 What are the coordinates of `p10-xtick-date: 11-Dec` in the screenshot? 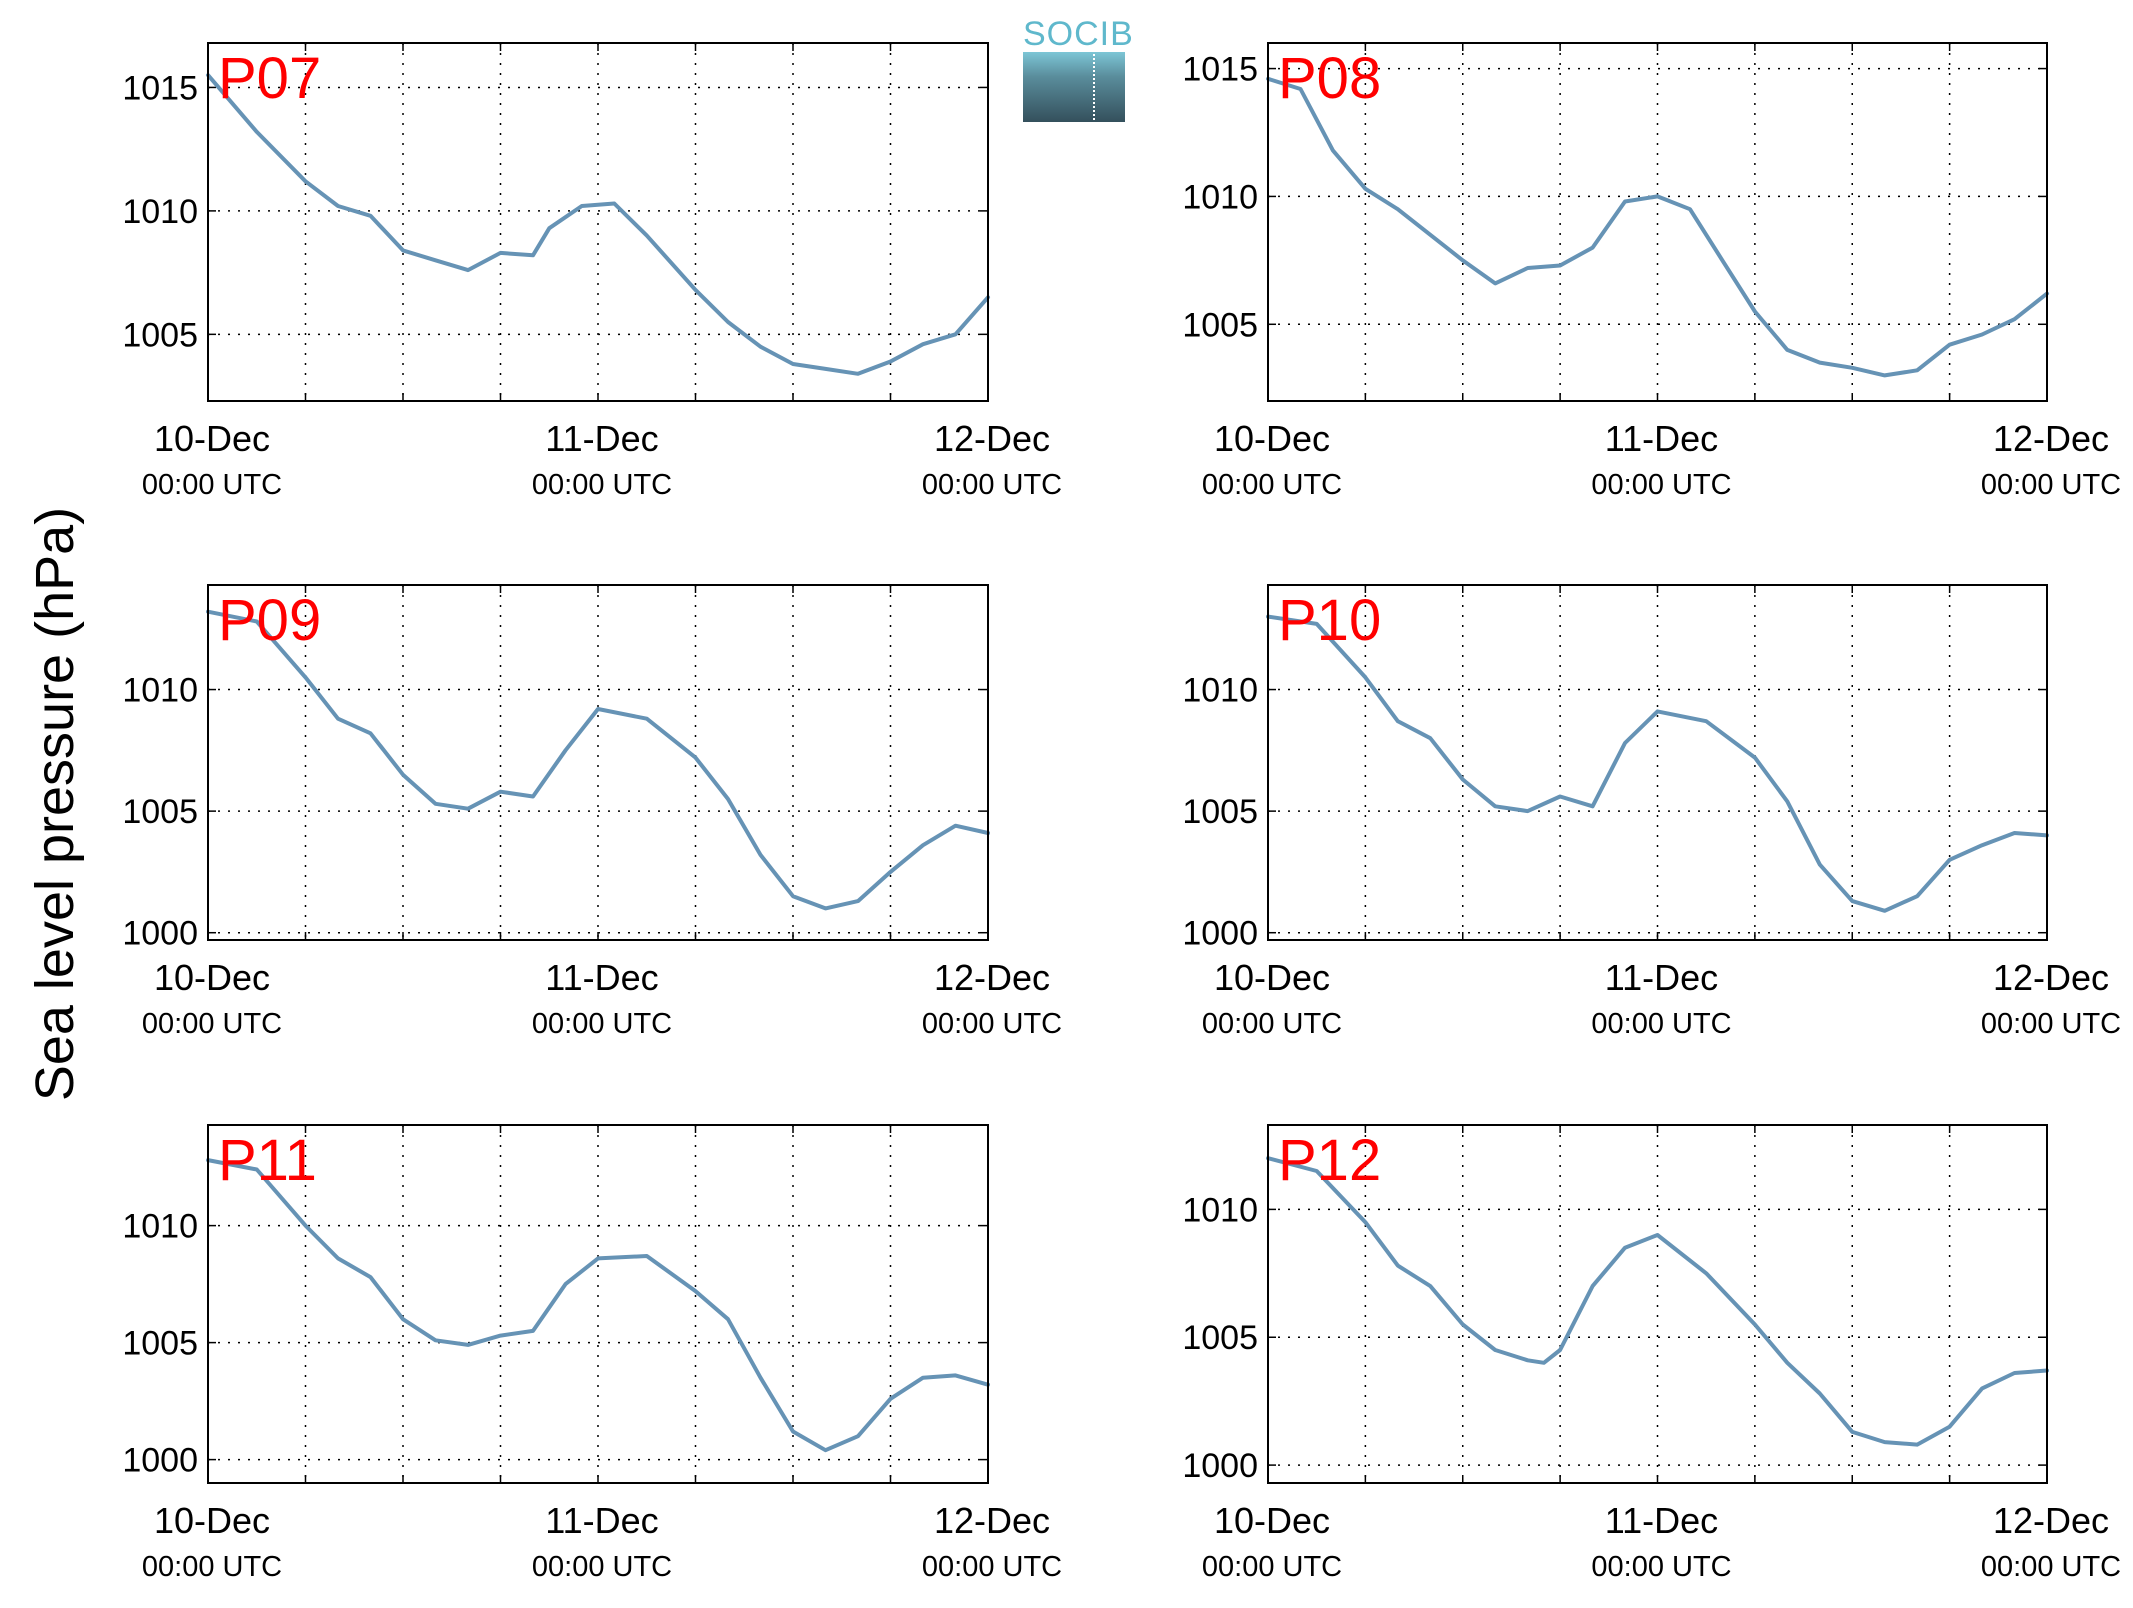 It's located at (1661, 977).